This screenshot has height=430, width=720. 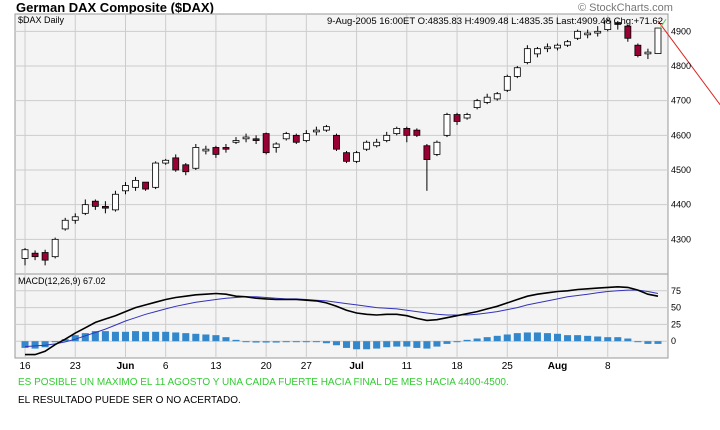 What do you see at coordinates (663, 23) in the screenshot?
I see `last-price-marker` at bounding box center [663, 23].